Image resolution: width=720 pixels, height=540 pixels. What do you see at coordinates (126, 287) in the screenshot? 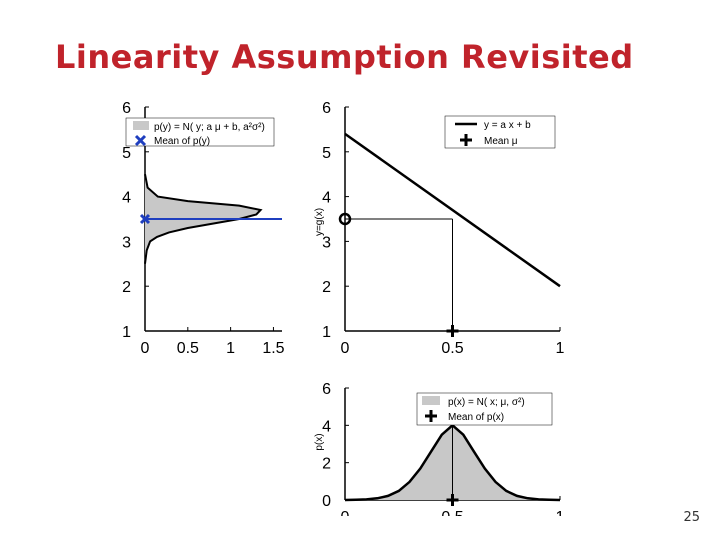
I see `py-y-tick-label: 2` at bounding box center [126, 287].